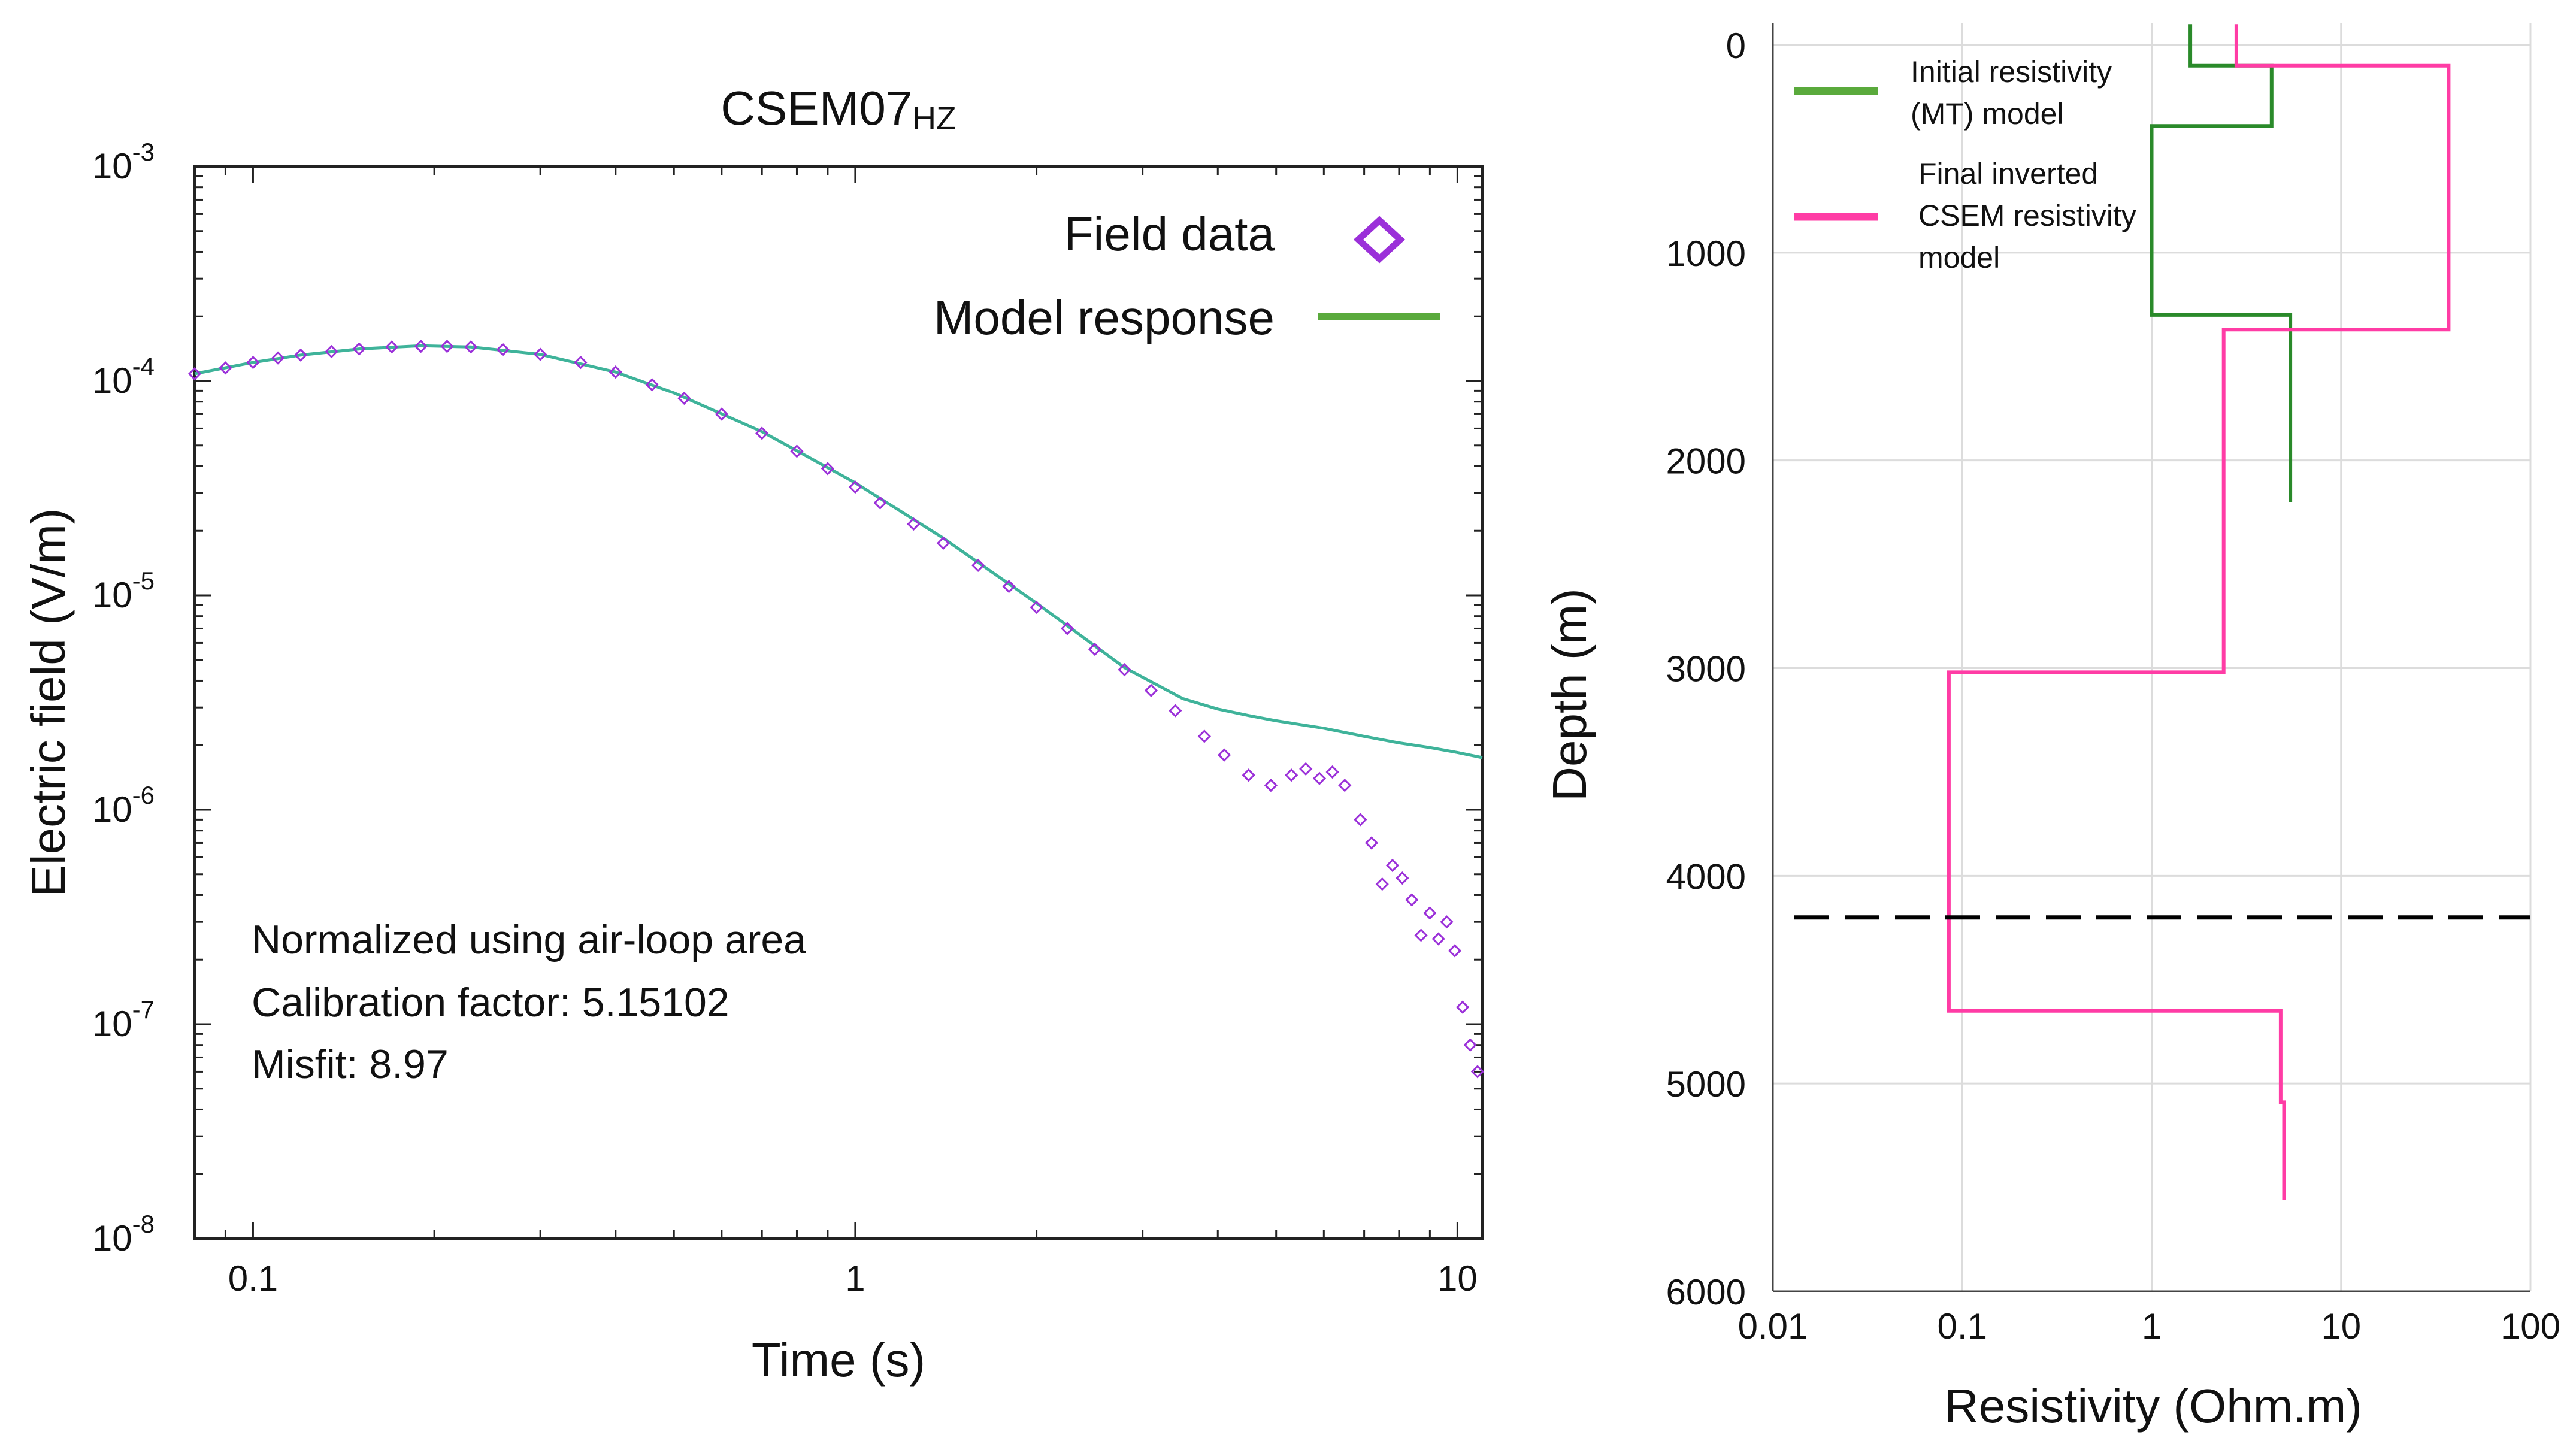 The width and height of the screenshot is (2576, 1456). What do you see at coordinates (2008, 173) in the screenshot?
I see `legend-label-final-model-1: Final inverted` at bounding box center [2008, 173].